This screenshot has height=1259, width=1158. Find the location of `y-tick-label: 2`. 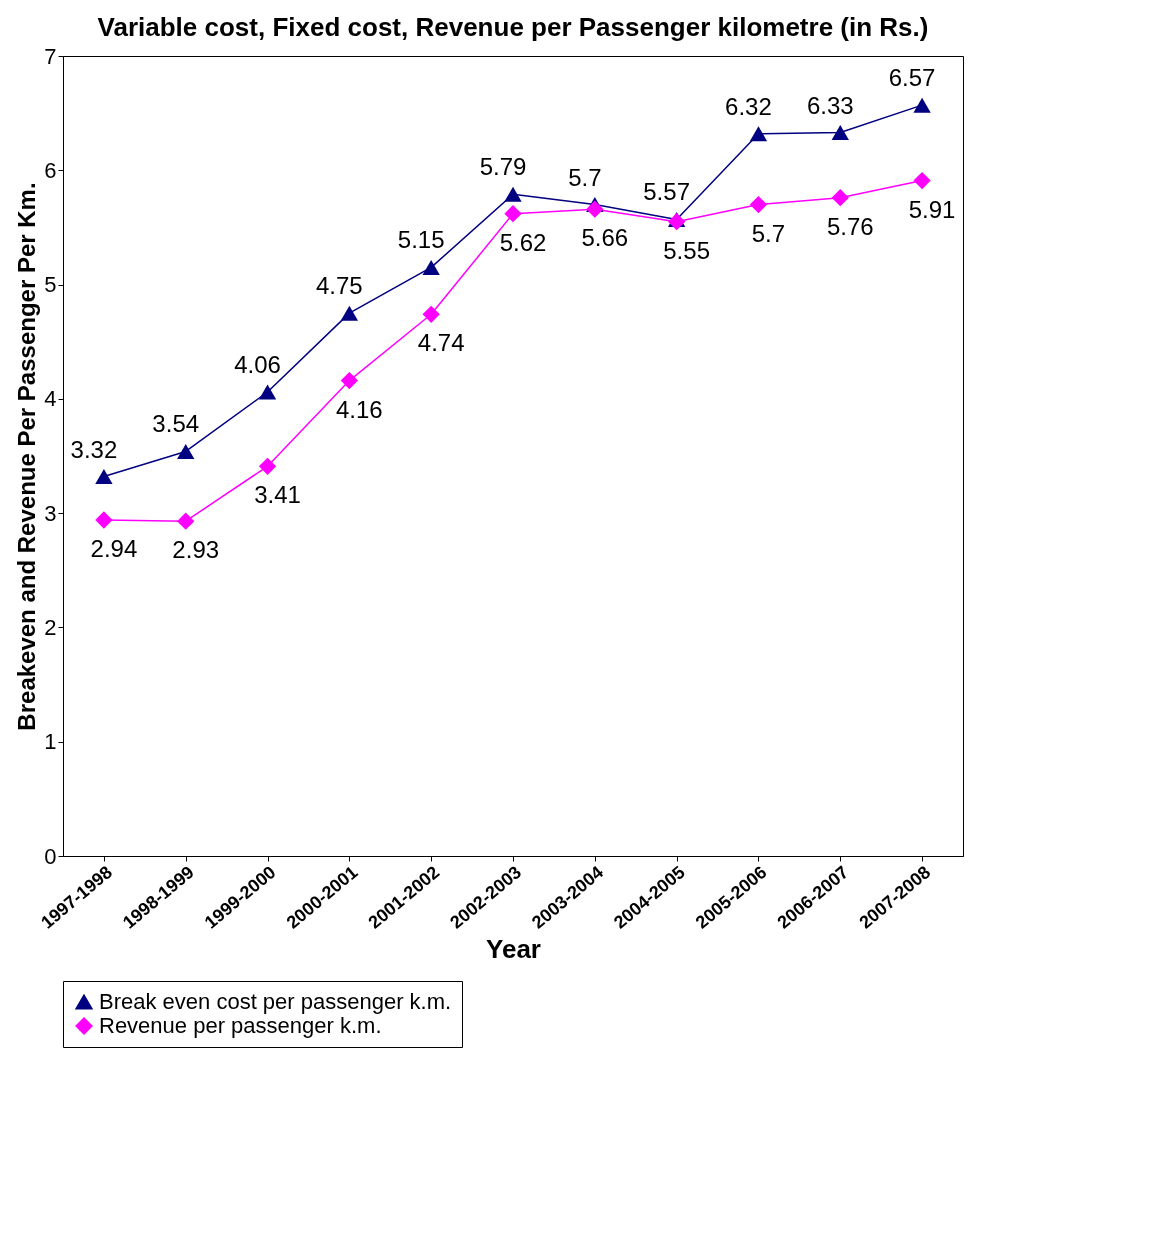

y-tick-label: 2 is located at coordinates (50, 627).